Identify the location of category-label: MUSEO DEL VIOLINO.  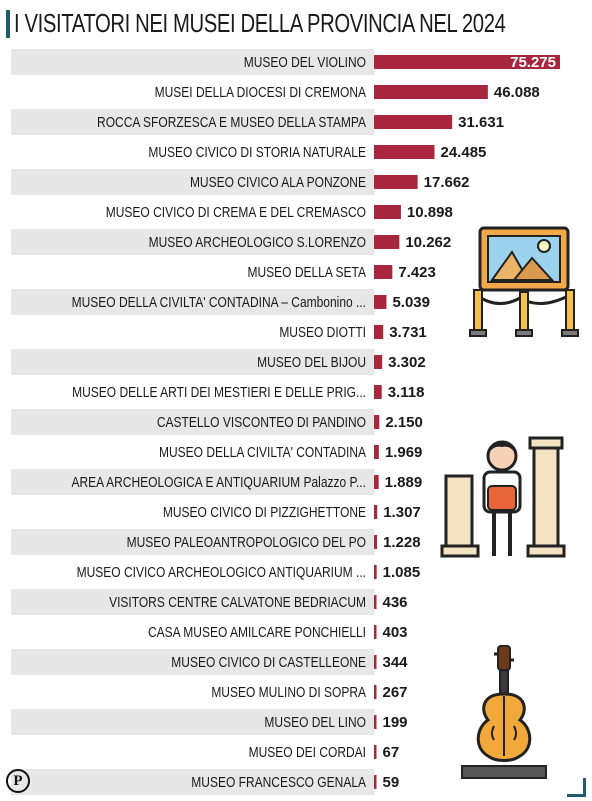
(305, 62).